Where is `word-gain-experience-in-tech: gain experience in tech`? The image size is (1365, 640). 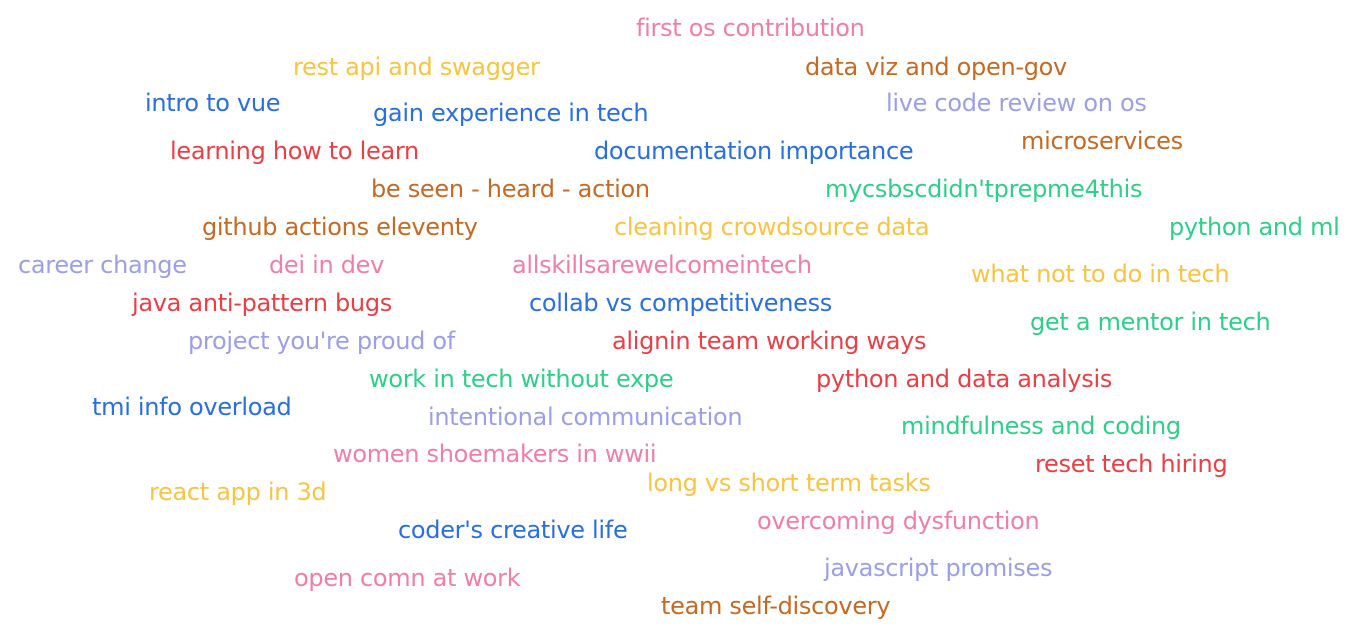
word-gain-experience-in-tech: gain experience in tech is located at coordinates (511, 113).